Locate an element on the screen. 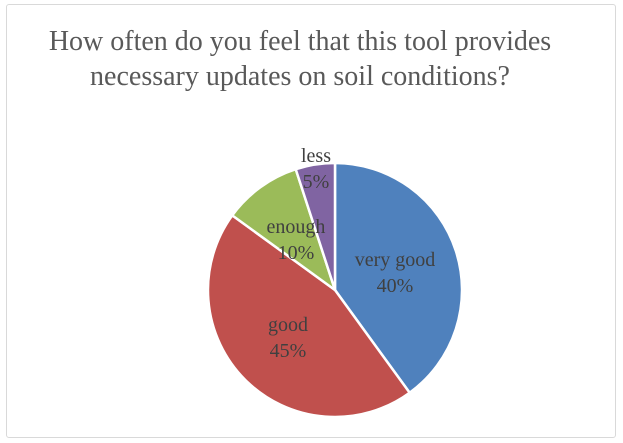 The width and height of the screenshot is (623, 443). pie-slice-less is located at coordinates (315, 226).